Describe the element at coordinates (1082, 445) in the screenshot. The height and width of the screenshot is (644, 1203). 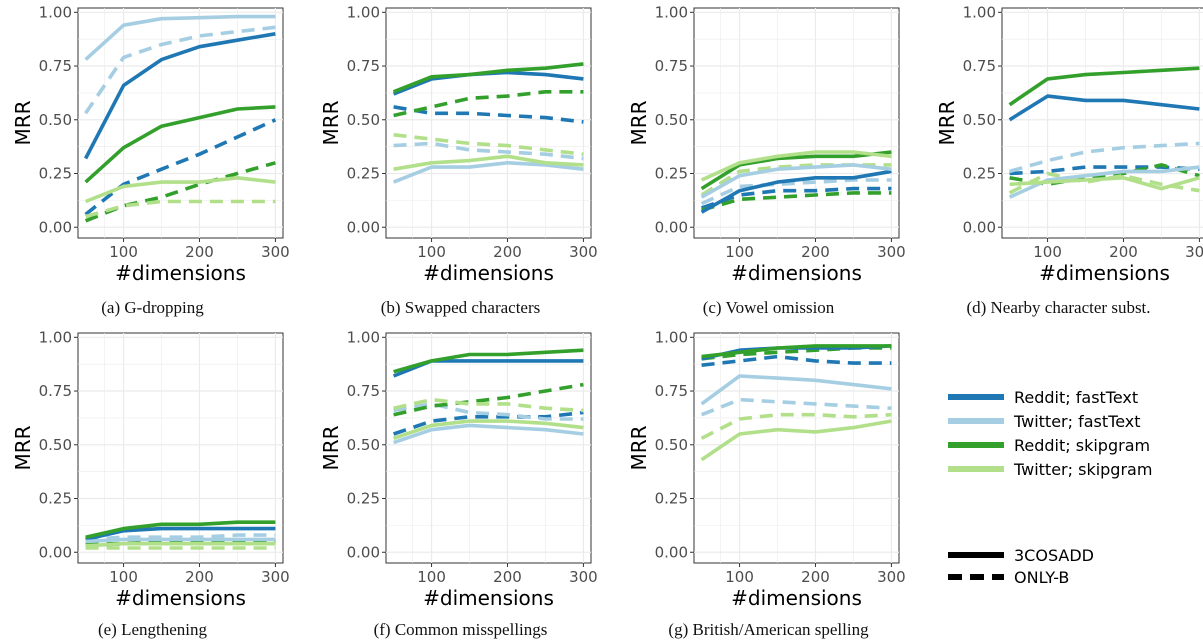
I see `legend-label: Reddit; skipgram` at that location.